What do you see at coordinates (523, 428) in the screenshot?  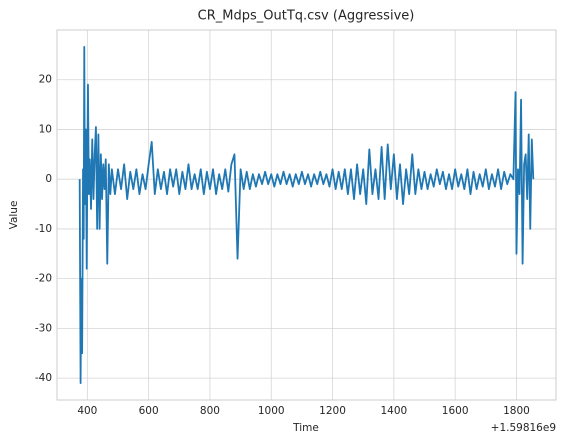 I see `x-offset-label: +1.59816e9` at bounding box center [523, 428].